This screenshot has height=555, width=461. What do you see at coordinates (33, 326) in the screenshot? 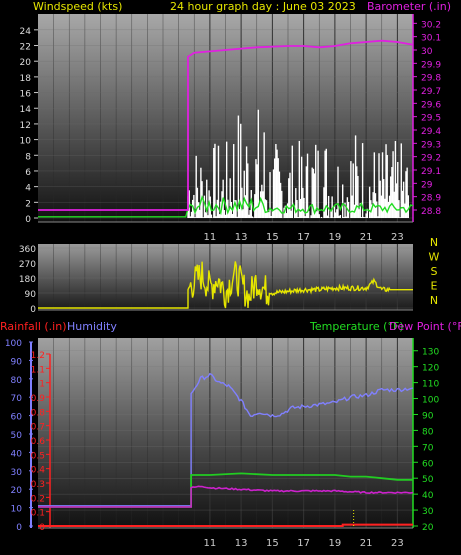
I see `header-rainfall-label: Rainfall (.in)` at bounding box center [33, 326].